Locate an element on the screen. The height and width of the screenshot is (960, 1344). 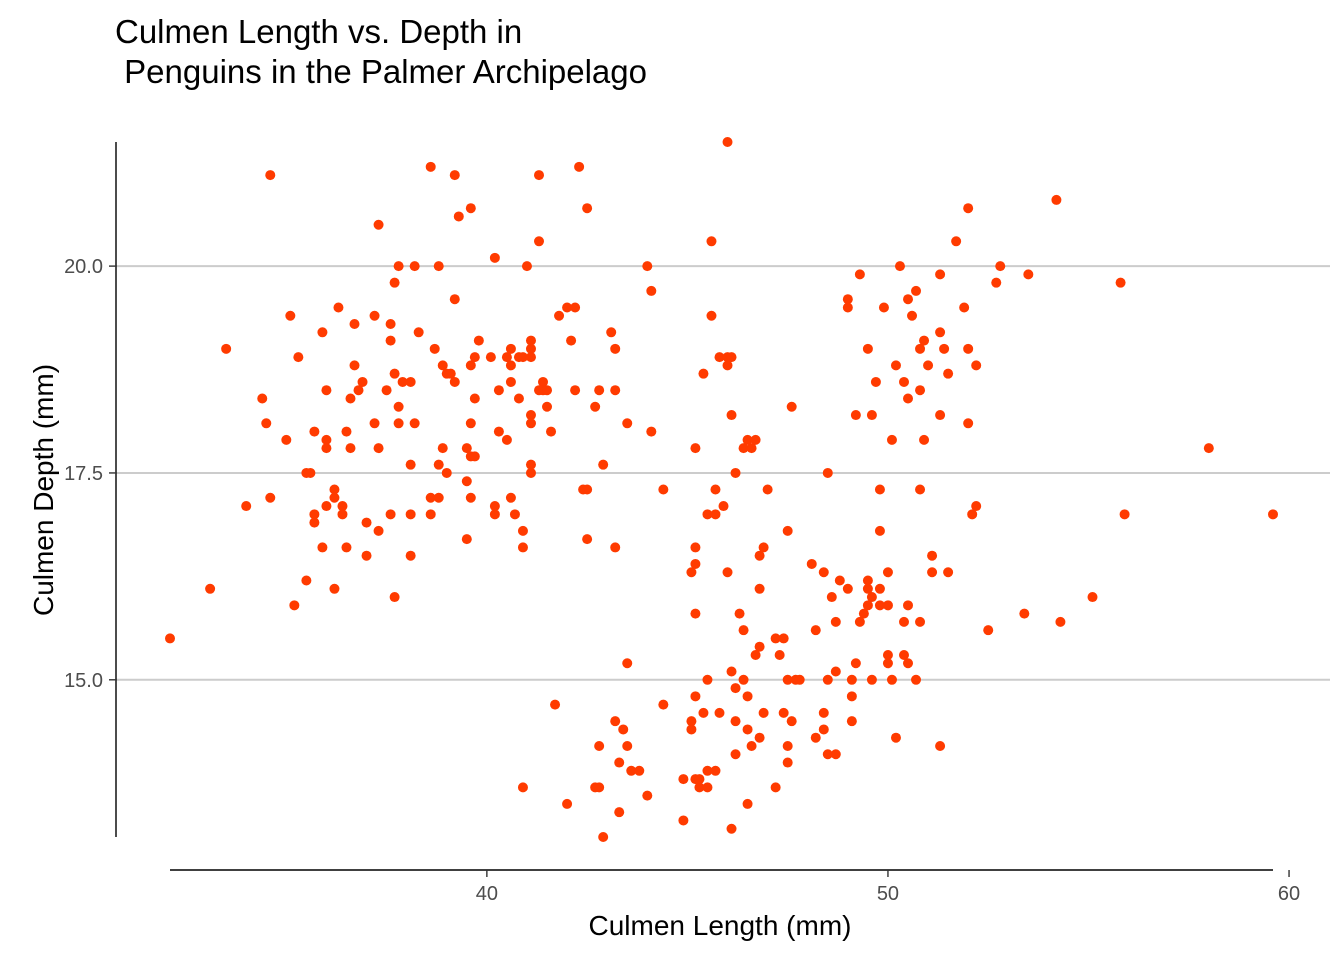
y-axis-ticks: 15.0 17.5 20.0 is located at coordinates (90, 474).